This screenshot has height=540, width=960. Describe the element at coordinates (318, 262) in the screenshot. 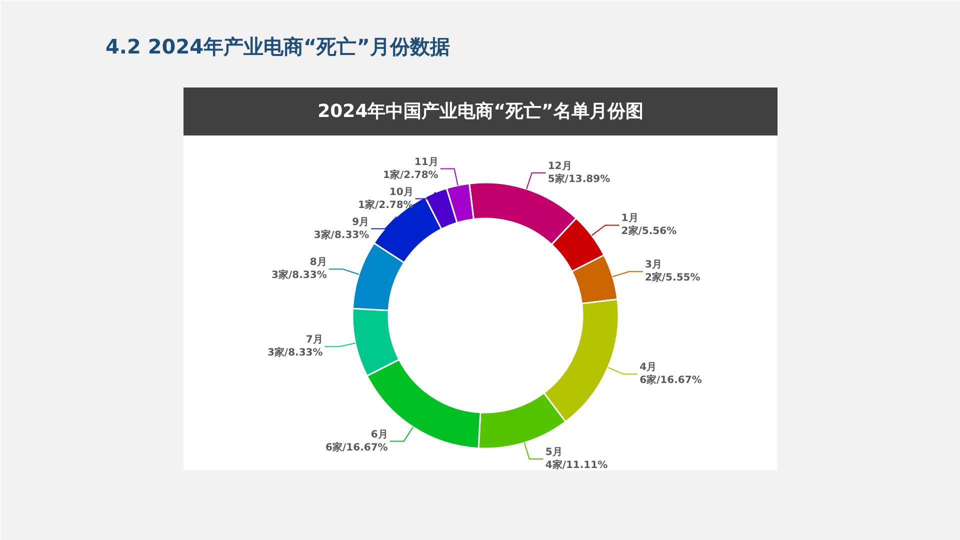

I see `slice-label: 8月` at that location.